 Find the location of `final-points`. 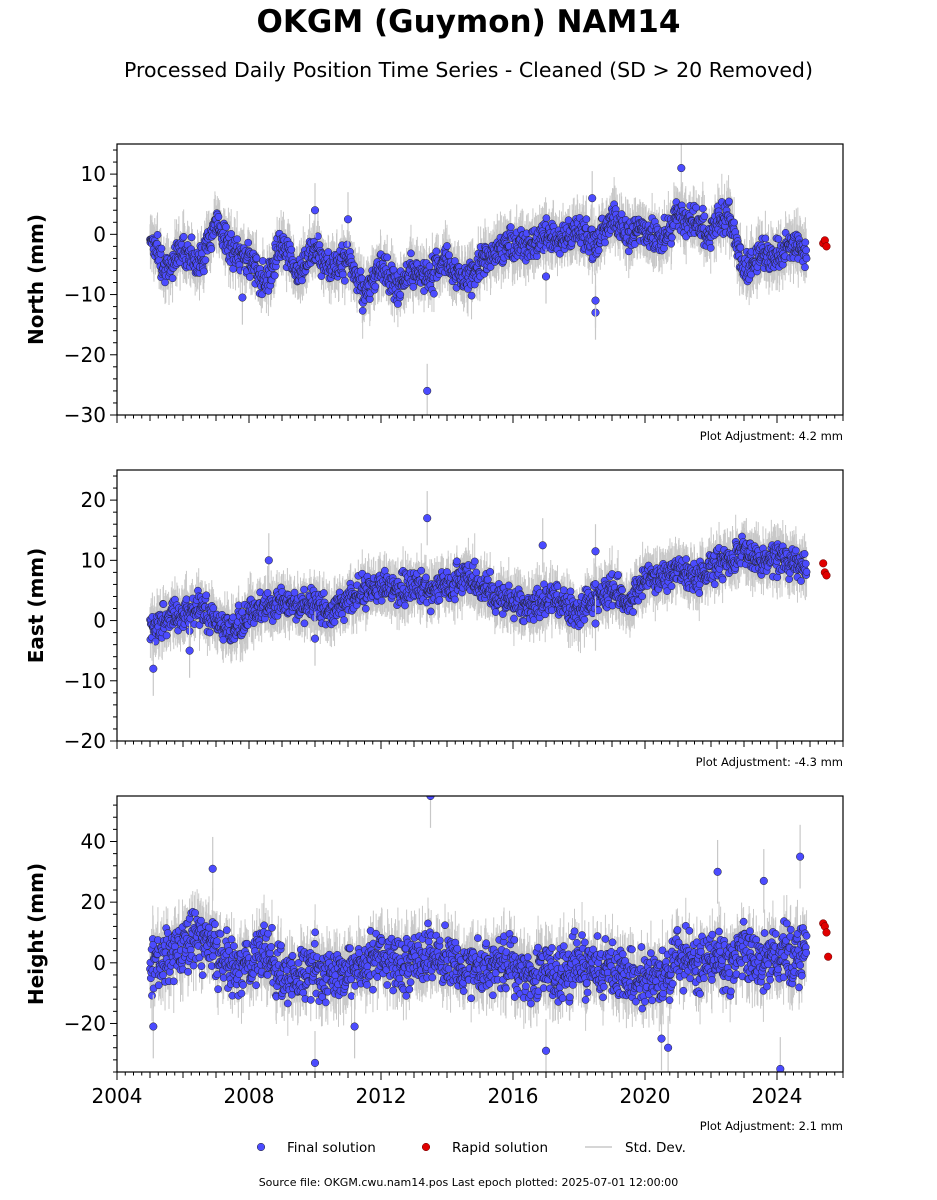

final-points is located at coordinates (478, 256).